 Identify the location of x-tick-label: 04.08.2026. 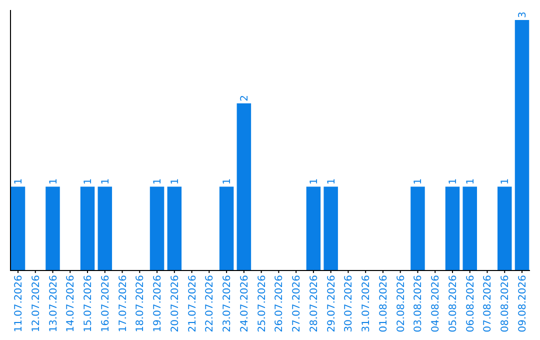
(436, 303).